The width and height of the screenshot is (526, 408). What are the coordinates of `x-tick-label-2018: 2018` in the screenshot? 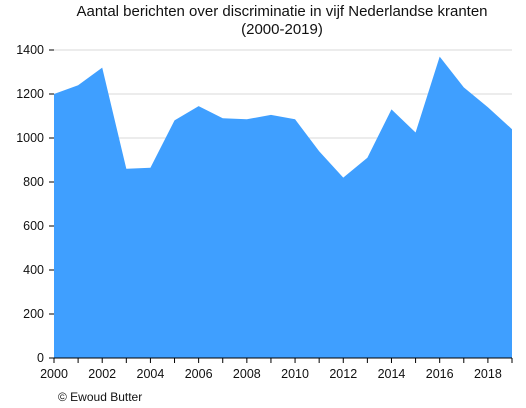 It's located at (488, 374).